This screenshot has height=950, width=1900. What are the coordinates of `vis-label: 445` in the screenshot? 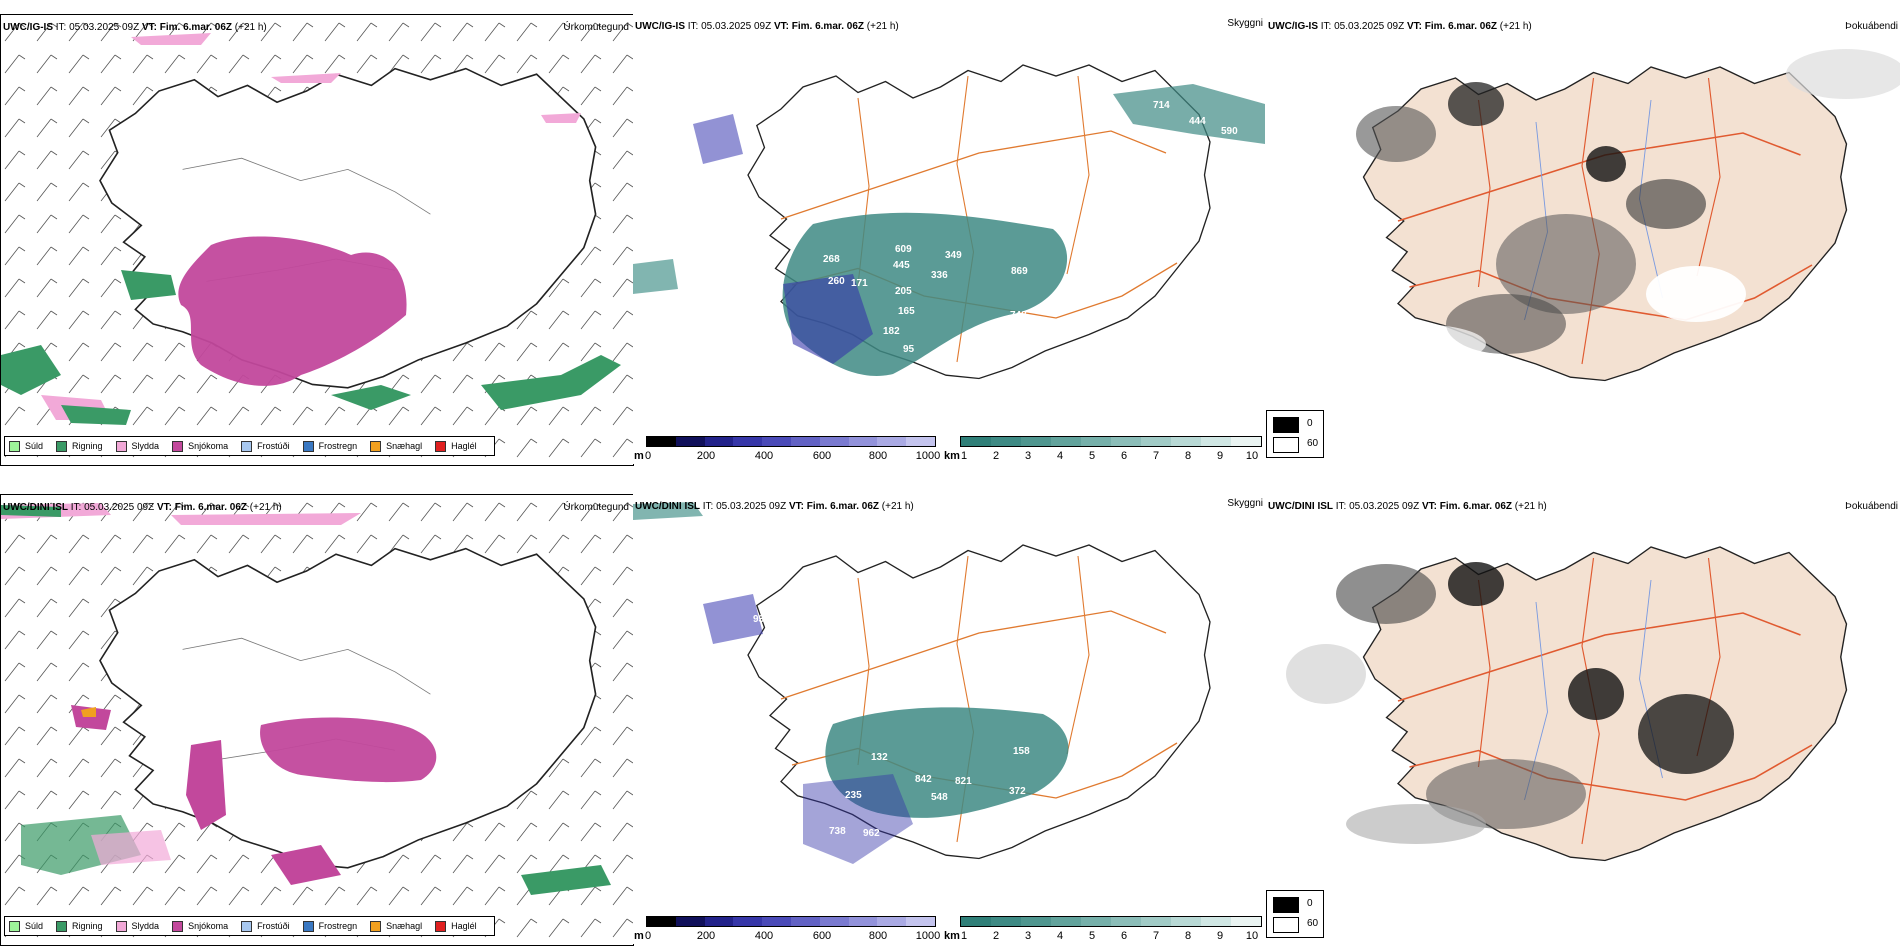 It's located at (901, 265).